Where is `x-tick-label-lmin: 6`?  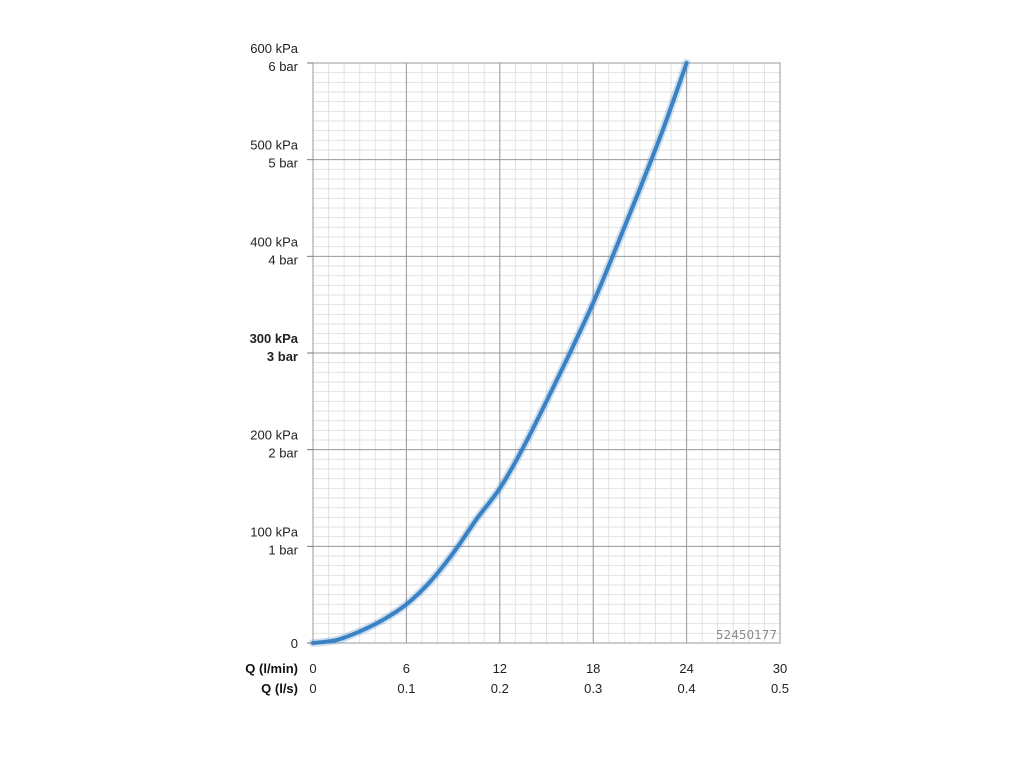
x-tick-label-lmin: 6 is located at coordinates (406, 668).